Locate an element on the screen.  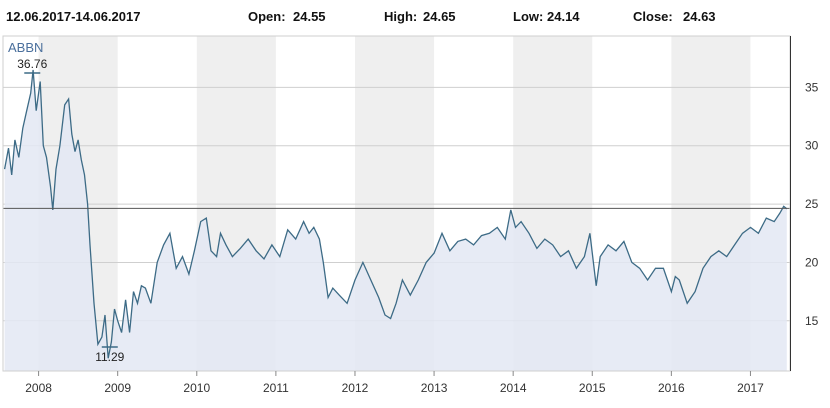
close-label: Close: is located at coordinates (653, 16).